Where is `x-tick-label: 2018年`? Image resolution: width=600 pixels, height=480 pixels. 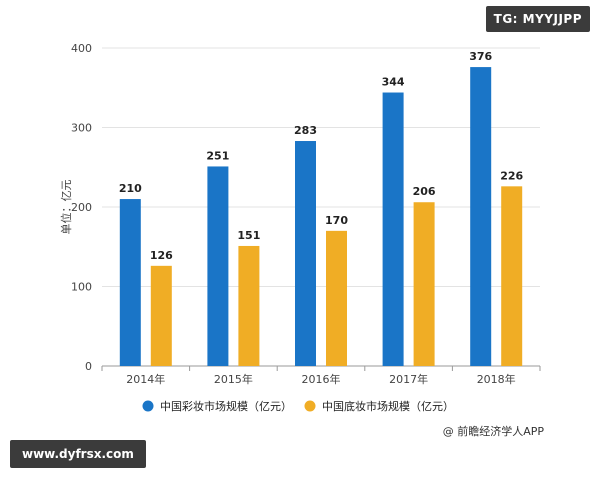 x-tick-label: 2018年 is located at coordinates (496, 379).